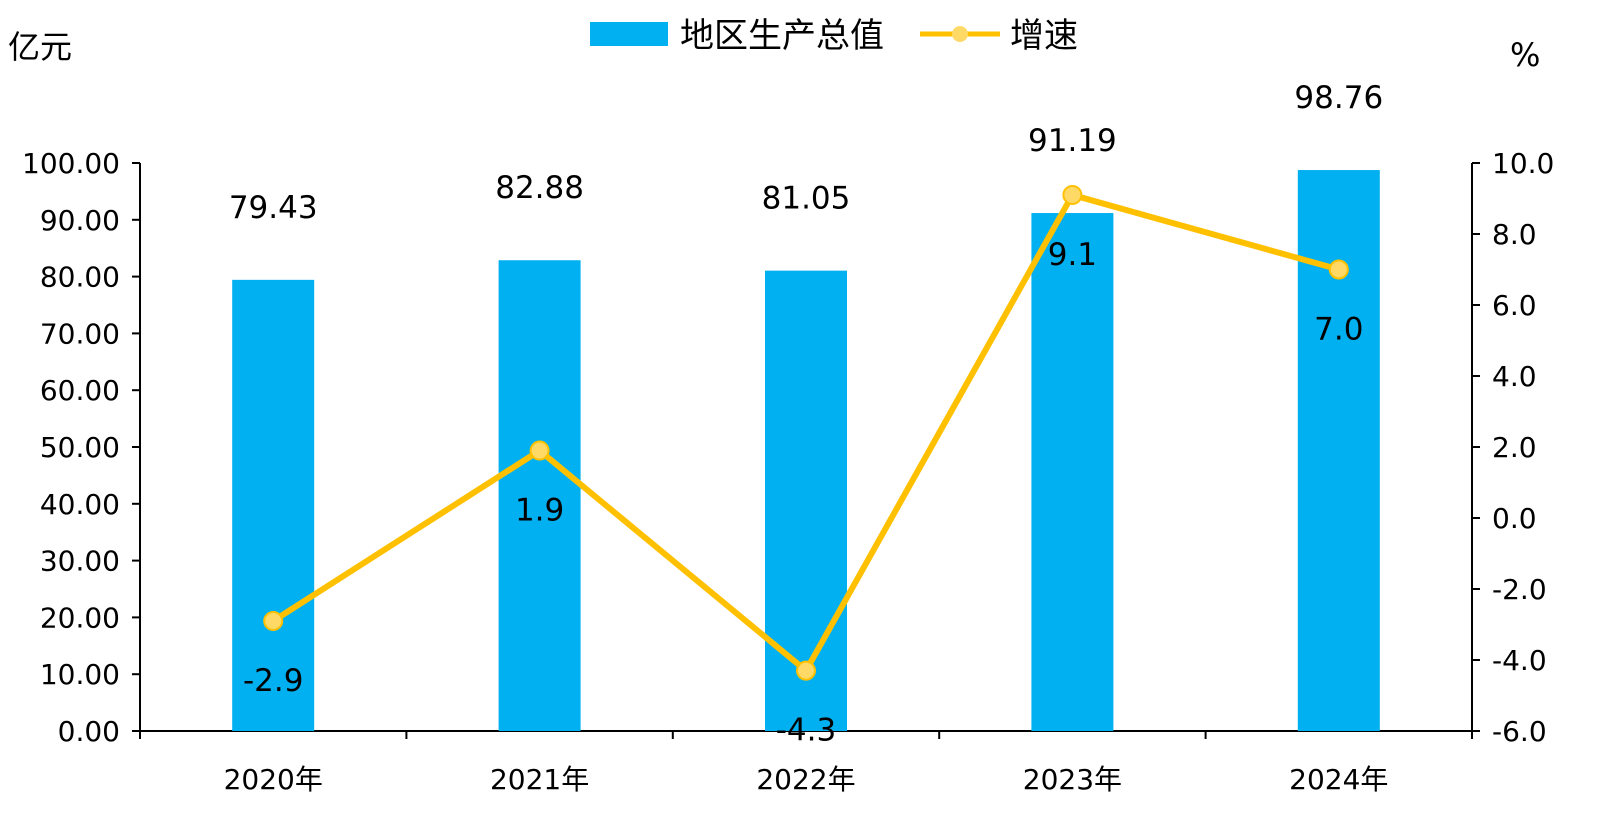  Describe the element at coordinates (1072, 779) in the screenshot. I see `x-axis-category-label: 2023年` at that location.